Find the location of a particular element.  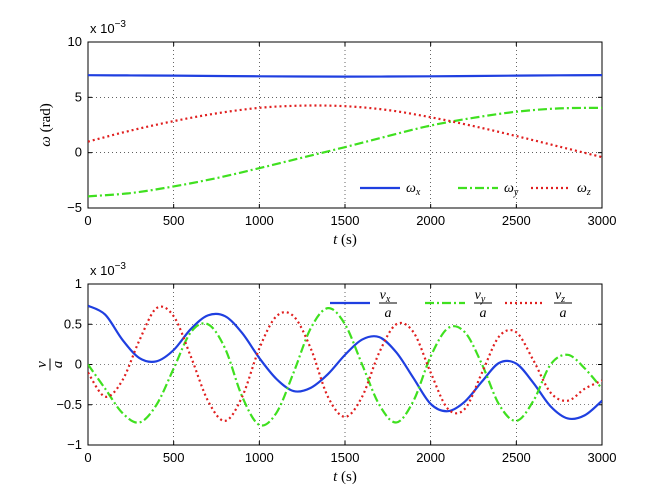

legend-label-y: ωy is located at coordinates (511, 189).